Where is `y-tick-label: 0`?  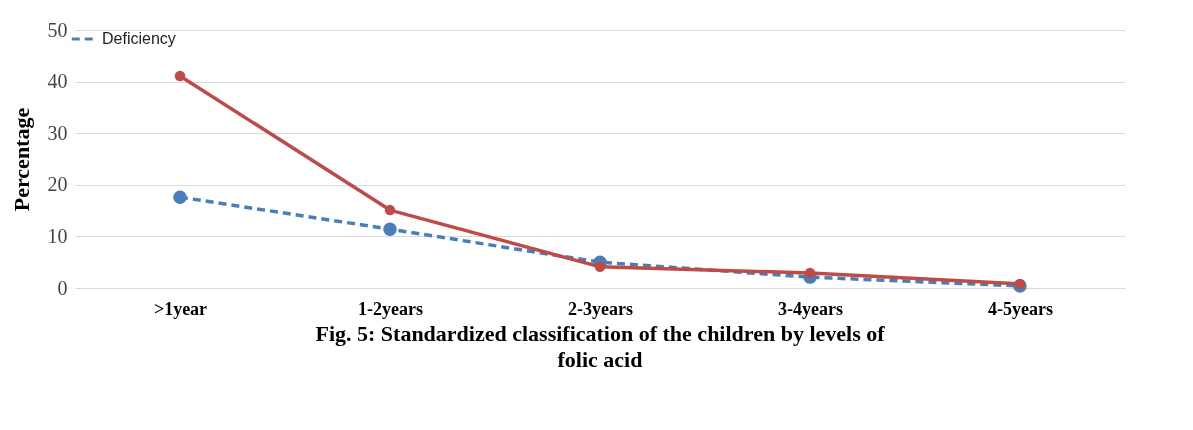
y-tick-label: 0 is located at coordinates (62, 287).